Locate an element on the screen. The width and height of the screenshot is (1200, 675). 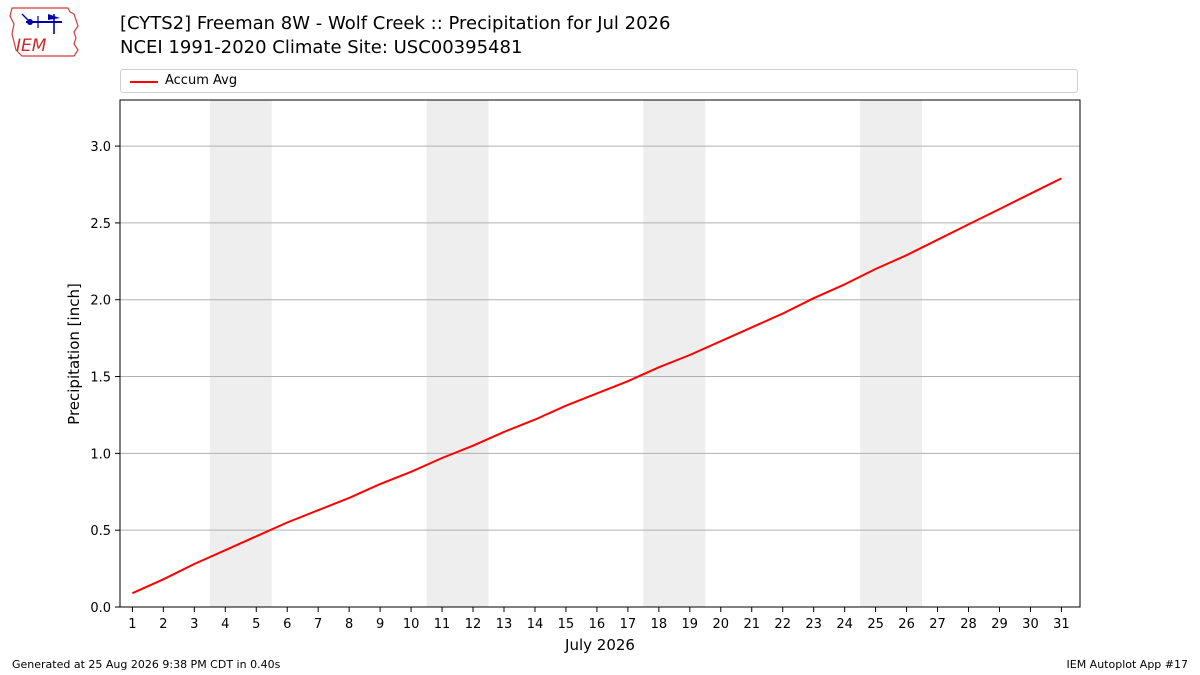
x-tick-label-7: 8 is located at coordinates (349, 624).